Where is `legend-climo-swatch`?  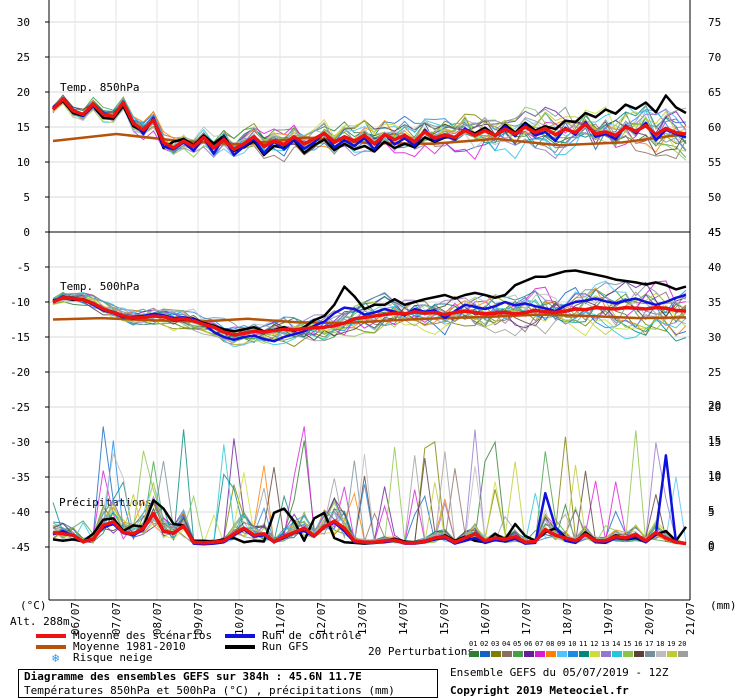
legend-climo-swatch is located at coordinates (51, 647).